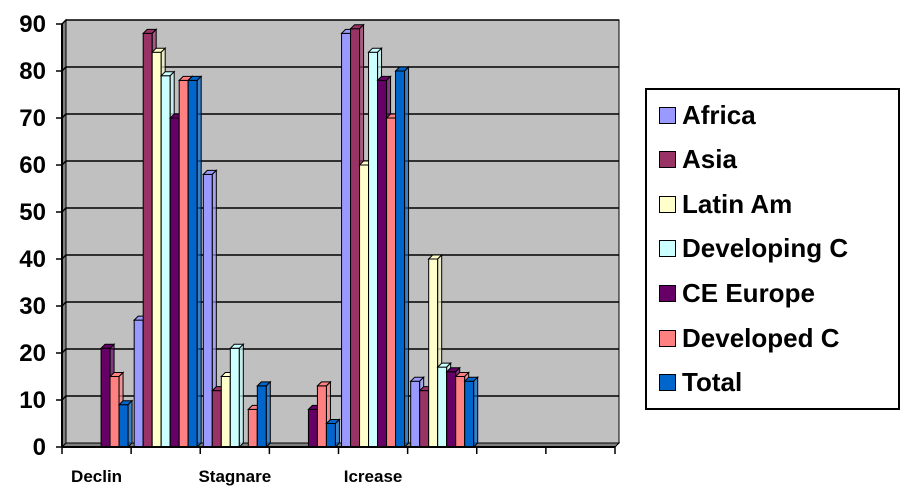  What do you see at coordinates (32, 212) in the screenshot?
I see `y-tick-label: 50` at bounding box center [32, 212].